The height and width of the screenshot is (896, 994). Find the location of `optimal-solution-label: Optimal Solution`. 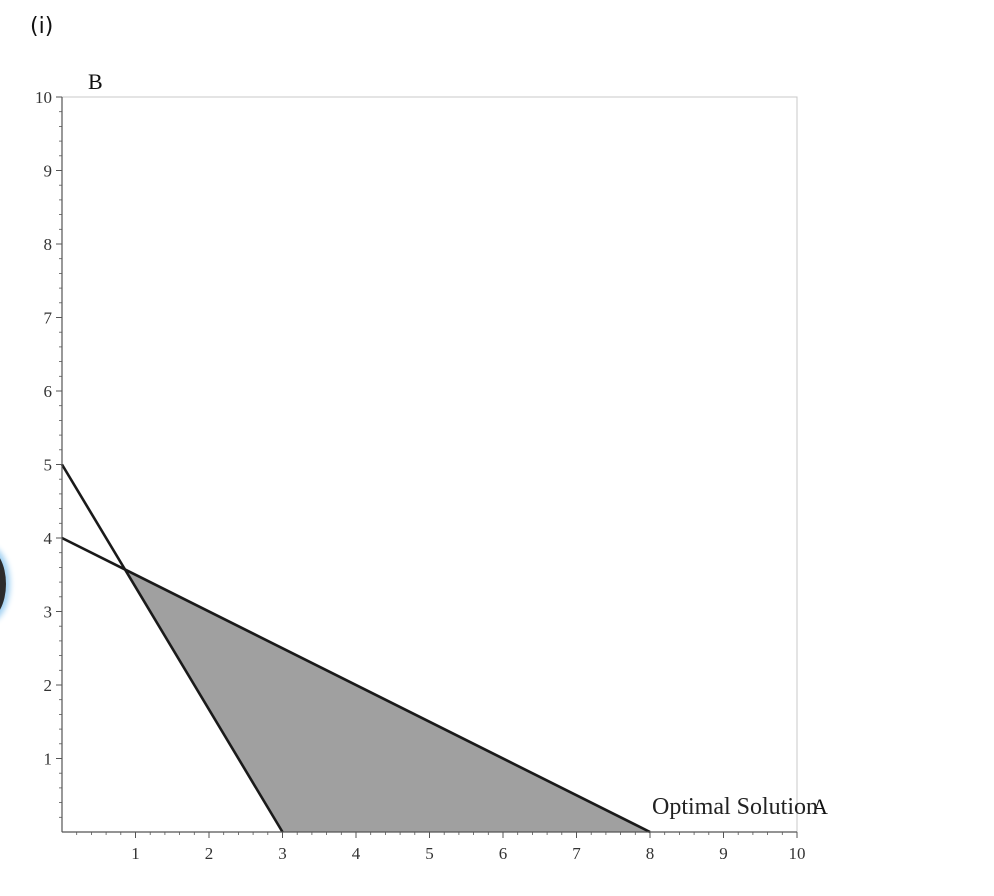

optimal-solution-label: Optimal Solution is located at coordinates (735, 807).